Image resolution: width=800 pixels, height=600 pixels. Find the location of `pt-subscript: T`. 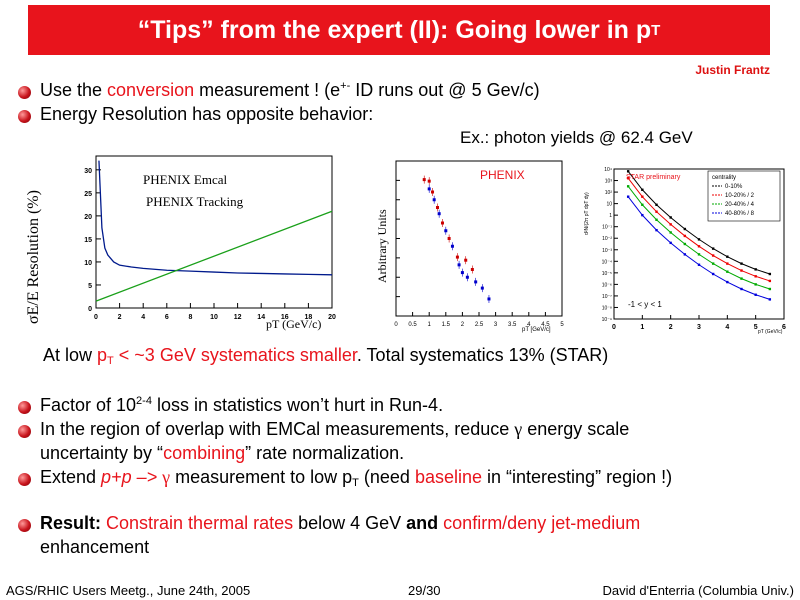

pt-subscript: T is located at coordinates (355, 483).